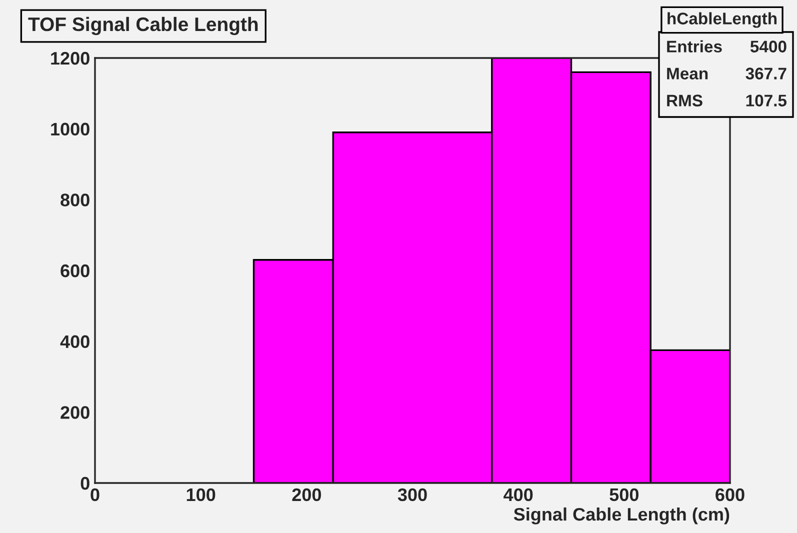 Image resolution: width=797 pixels, height=533 pixels. Describe the element at coordinates (75, 200) in the screenshot. I see `y-tick-label: 800` at that location.